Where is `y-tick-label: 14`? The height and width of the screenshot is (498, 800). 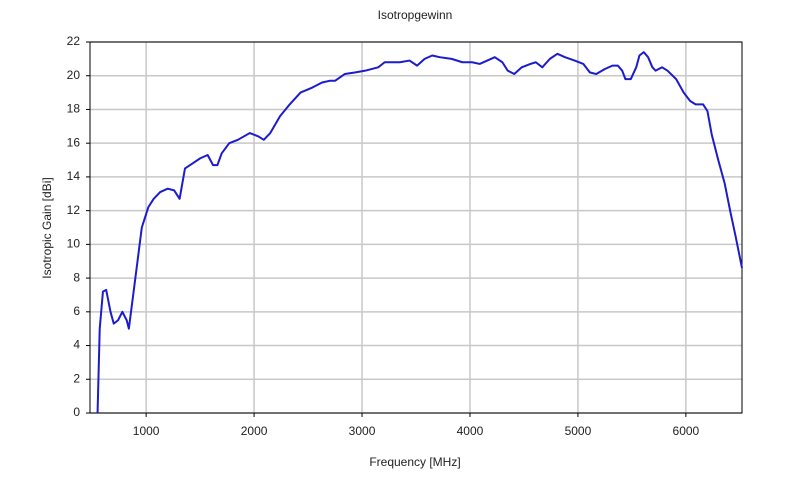
y-tick-label: 14 is located at coordinates (74, 176).